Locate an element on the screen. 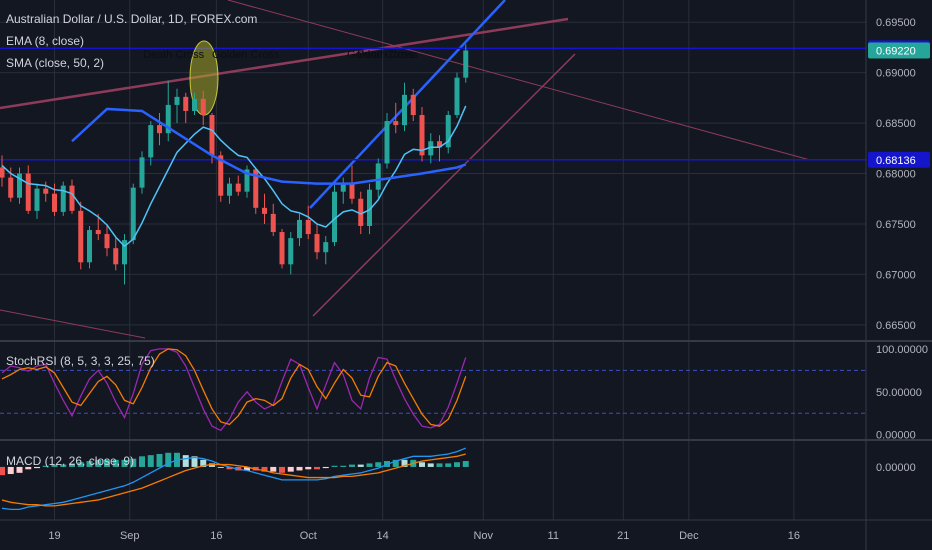  stochrsi-legend: StochRSI (8, 5, 3, 3, 25, 75) is located at coordinates (80, 361).